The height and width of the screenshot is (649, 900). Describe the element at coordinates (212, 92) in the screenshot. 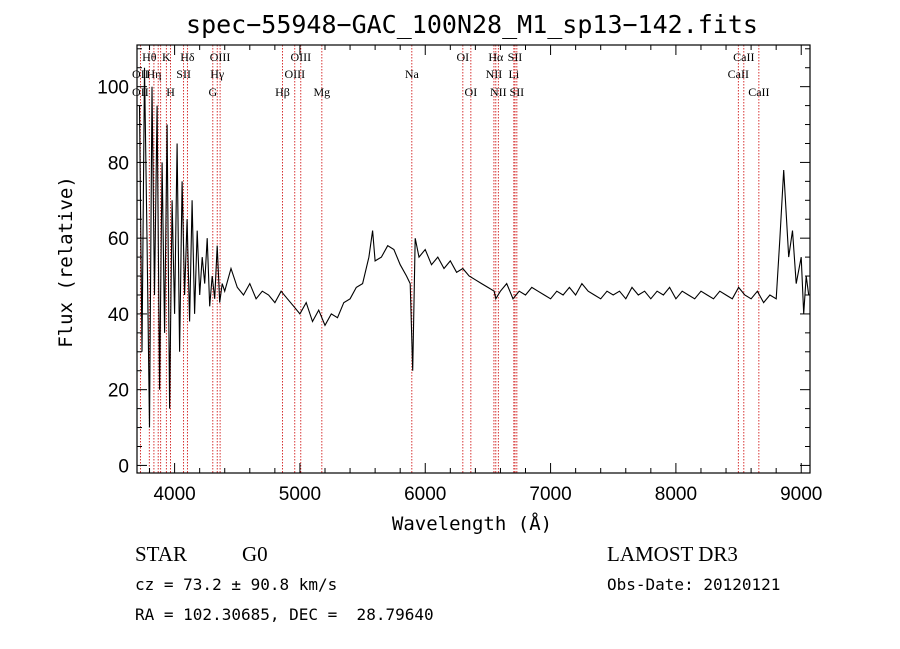

I see `line-label-20: G` at that location.